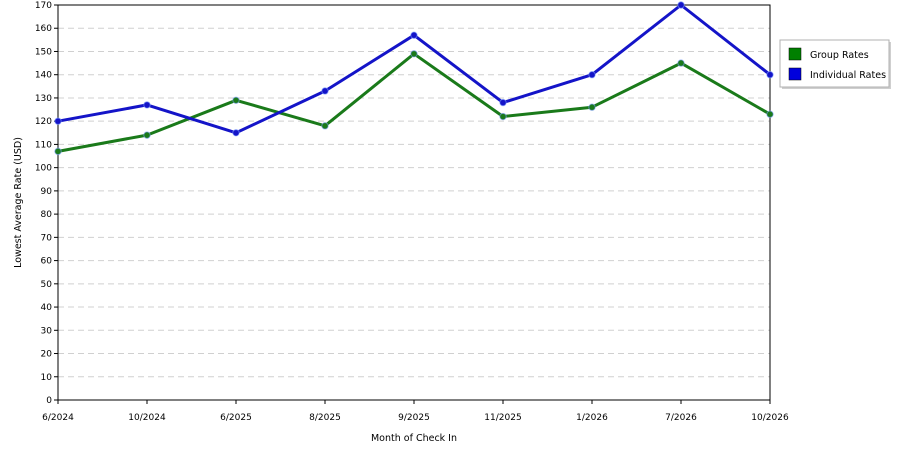 The image size is (900, 450). What do you see at coordinates (236, 418) in the screenshot?
I see `x-tick-label: 6/2025` at bounding box center [236, 418].